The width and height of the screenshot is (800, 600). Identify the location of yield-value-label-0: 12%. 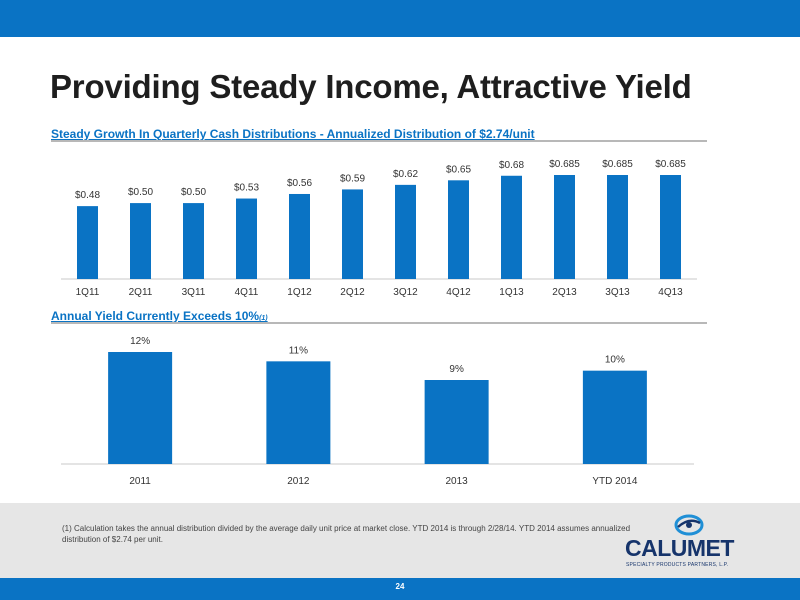
(140, 341).